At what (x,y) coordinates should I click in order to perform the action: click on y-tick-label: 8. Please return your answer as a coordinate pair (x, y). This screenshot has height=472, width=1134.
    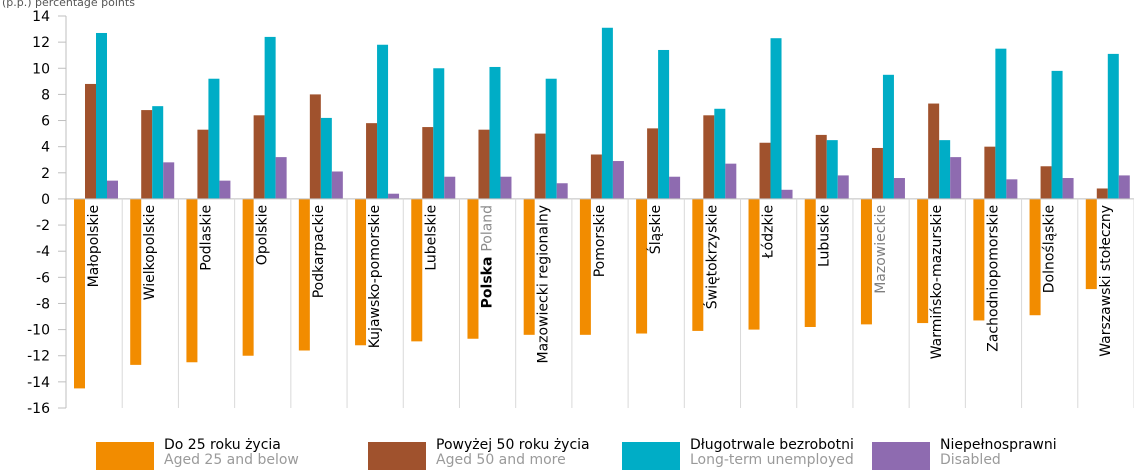
    Looking at the image, I should click on (45, 95).